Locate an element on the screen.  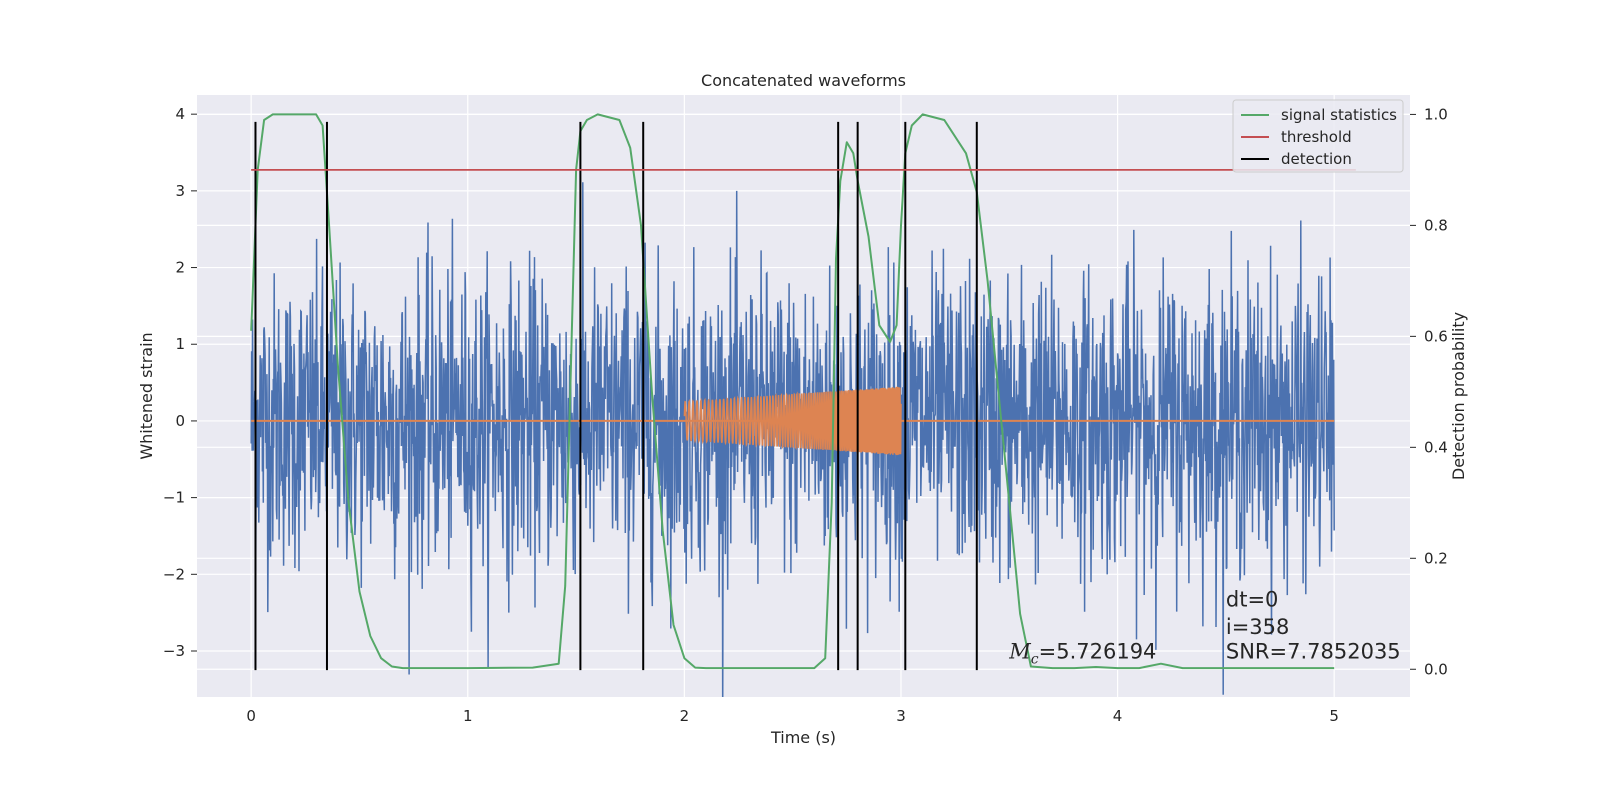
y2-tick-label: 0.8 is located at coordinates (1436, 225).